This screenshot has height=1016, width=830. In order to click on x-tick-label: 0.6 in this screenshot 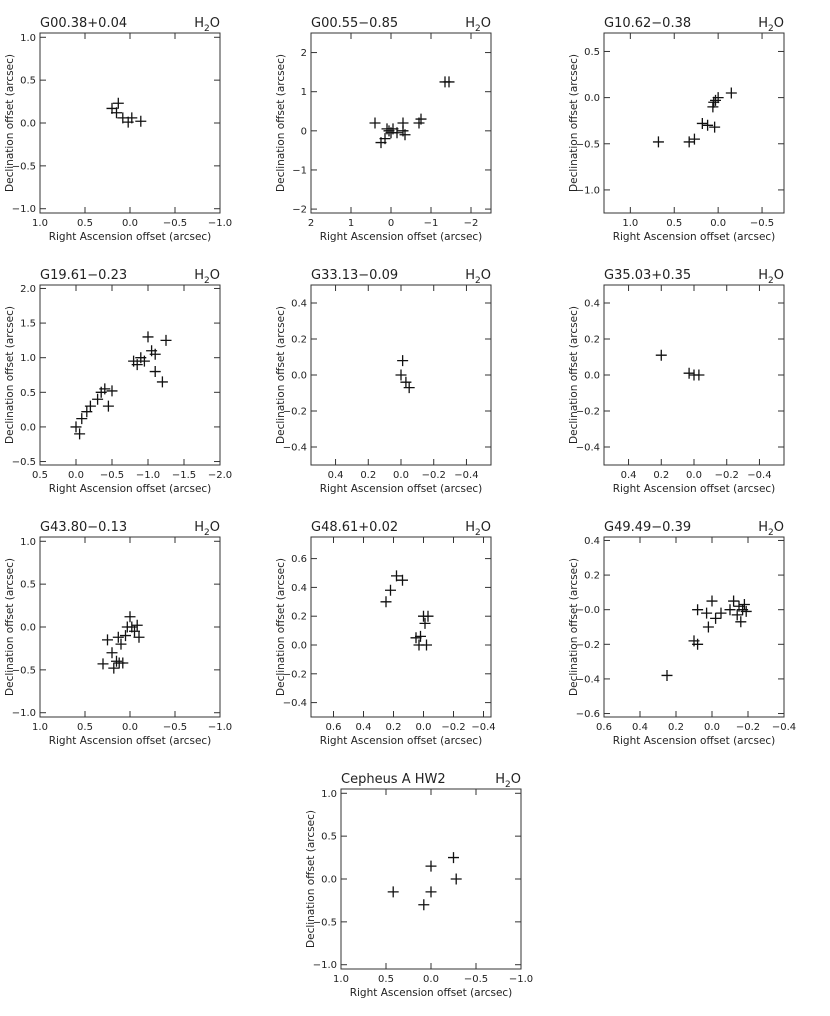, I will do `click(604, 727)`.